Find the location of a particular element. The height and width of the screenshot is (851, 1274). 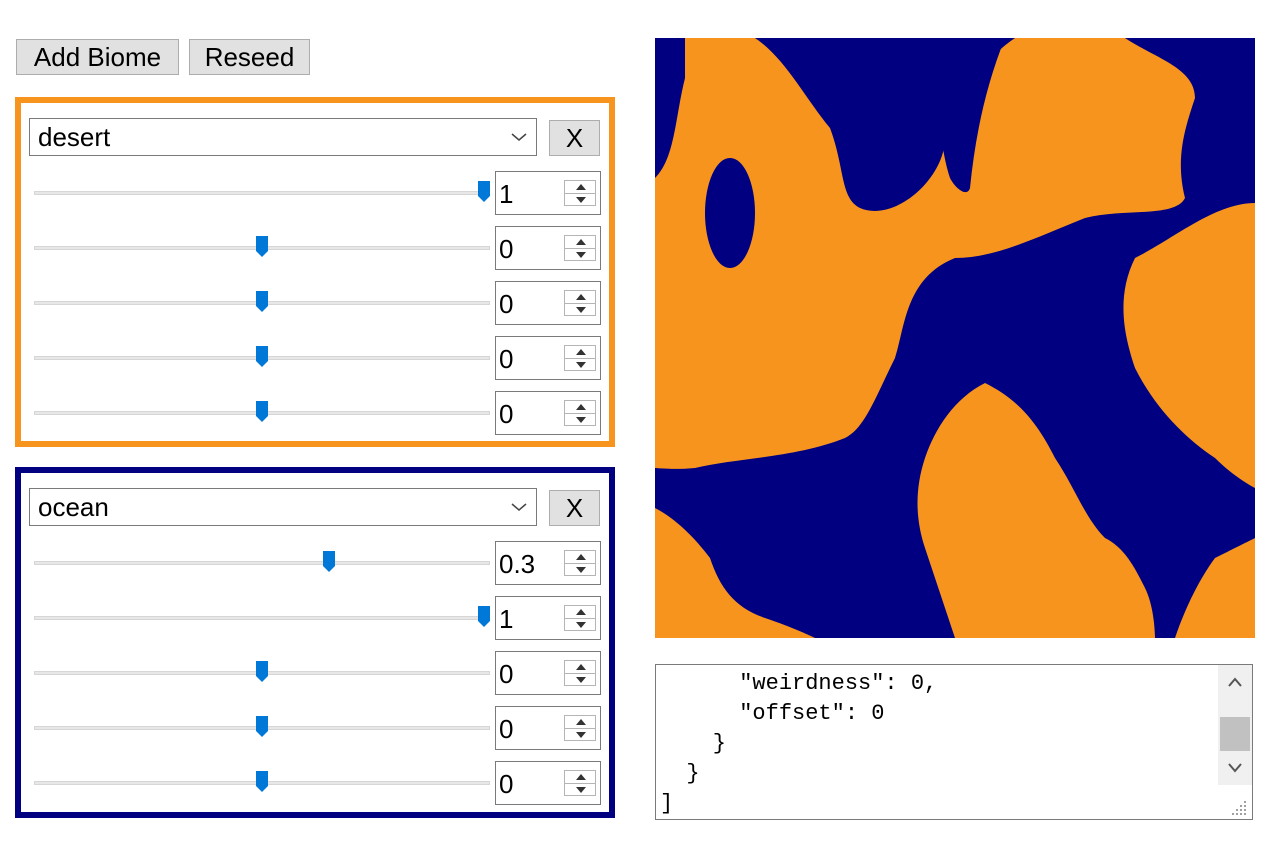

biome-select-value: desert is located at coordinates (74, 136).